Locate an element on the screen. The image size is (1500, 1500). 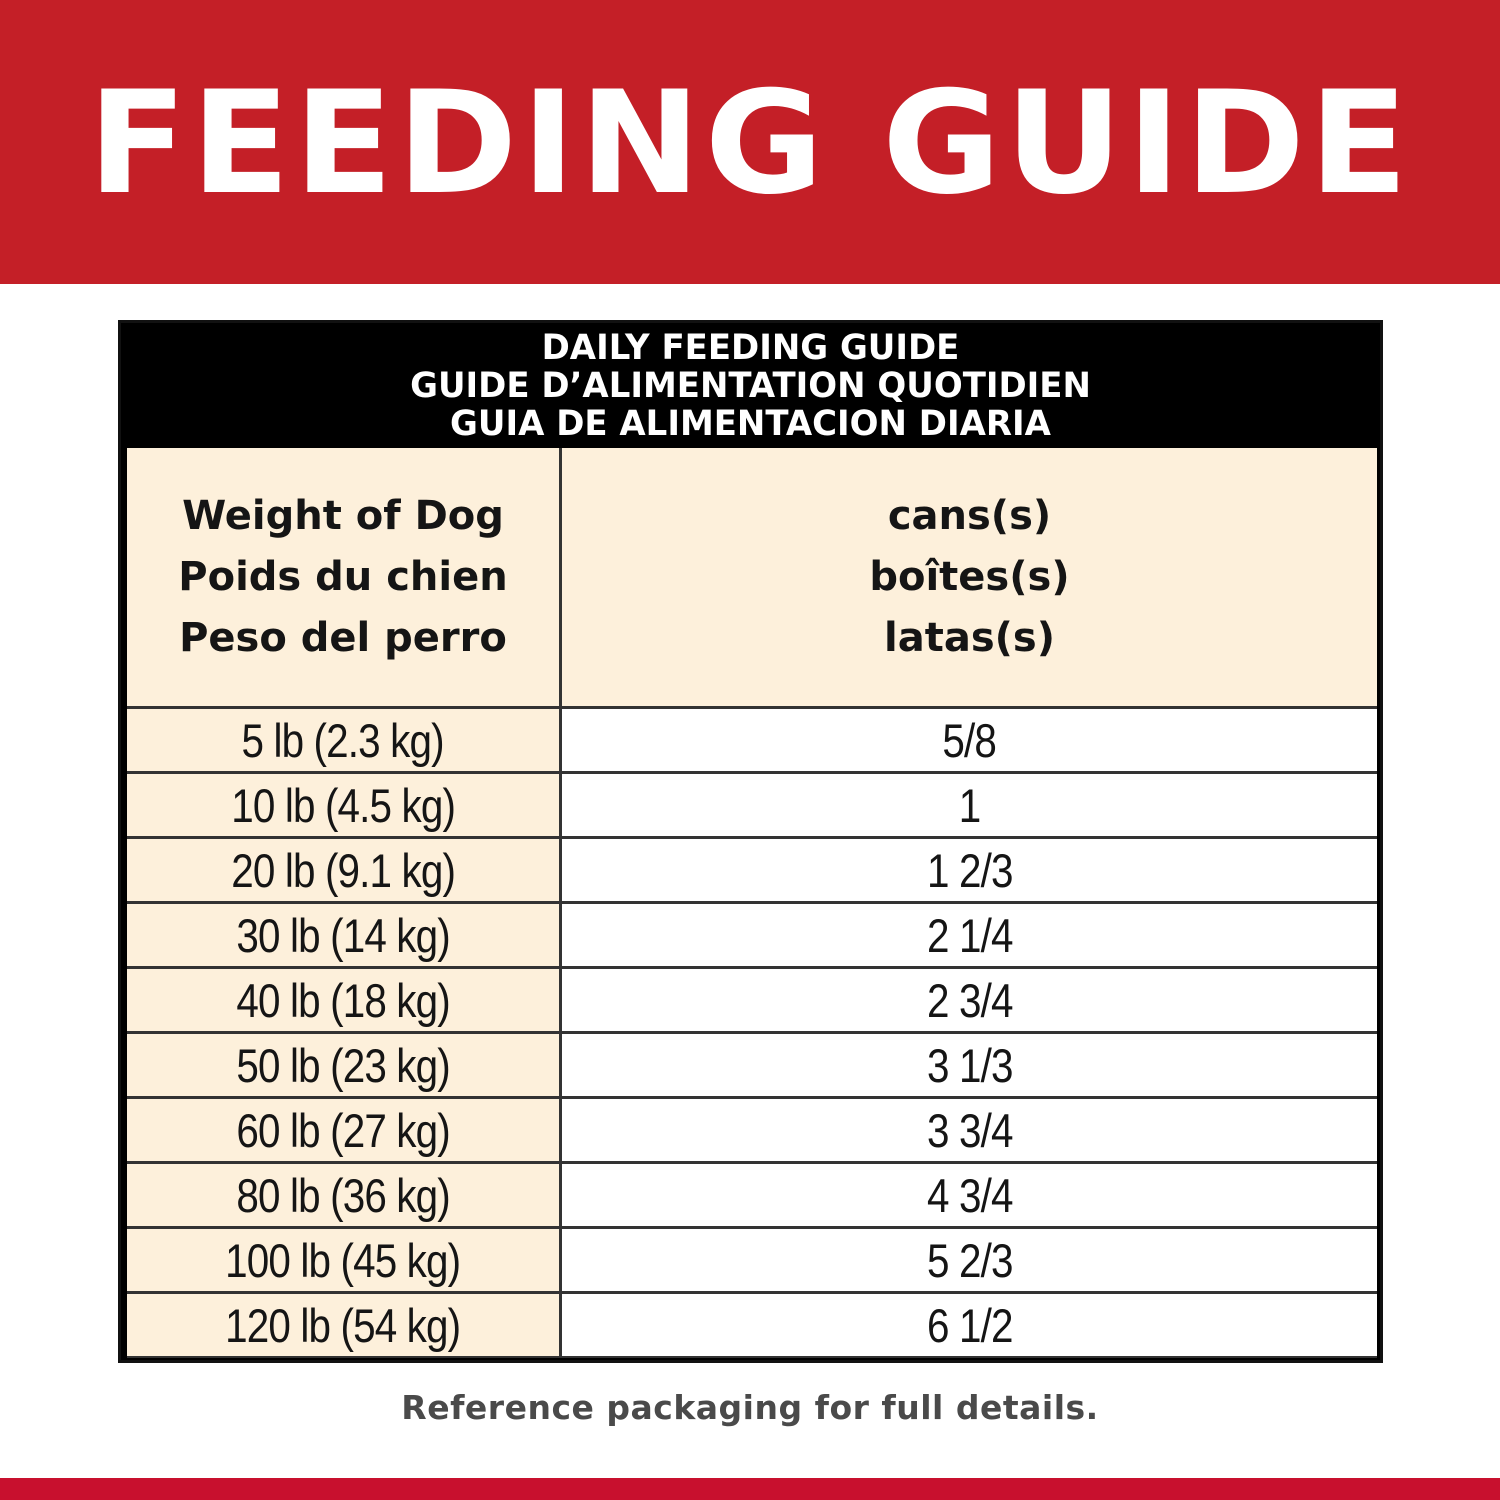
amount-cell: 5/8 is located at coordinates (969, 740).